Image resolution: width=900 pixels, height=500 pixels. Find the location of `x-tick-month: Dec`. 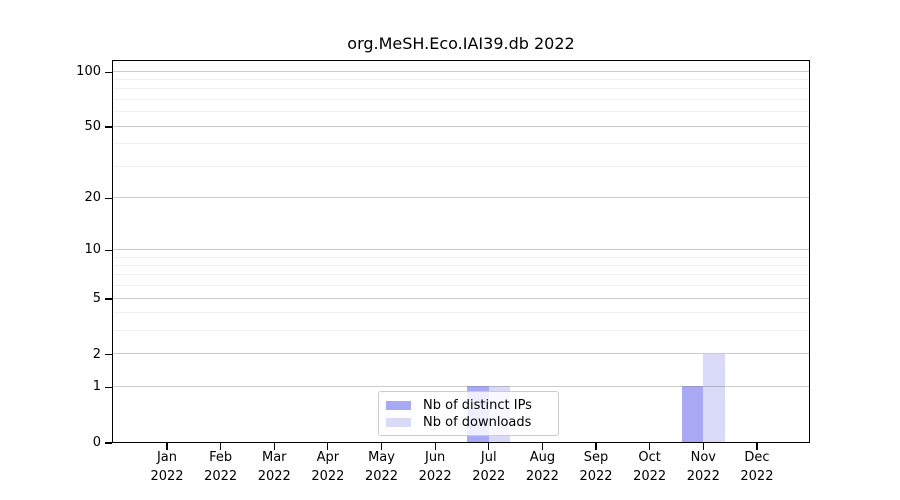

x-tick-month: Dec is located at coordinates (757, 457).